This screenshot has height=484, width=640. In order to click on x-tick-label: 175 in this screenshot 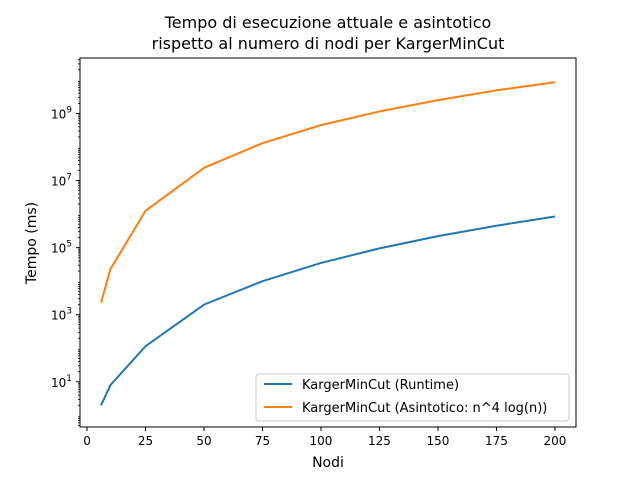, I will do `click(496, 441)`.